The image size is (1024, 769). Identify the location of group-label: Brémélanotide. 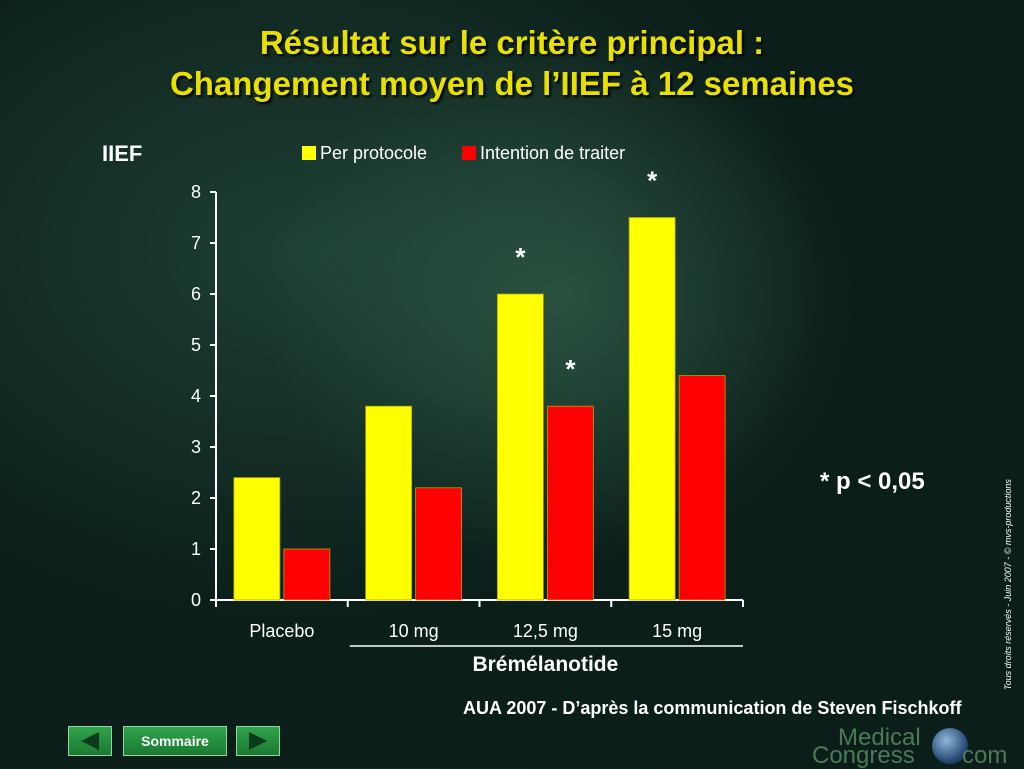
(545, 664).